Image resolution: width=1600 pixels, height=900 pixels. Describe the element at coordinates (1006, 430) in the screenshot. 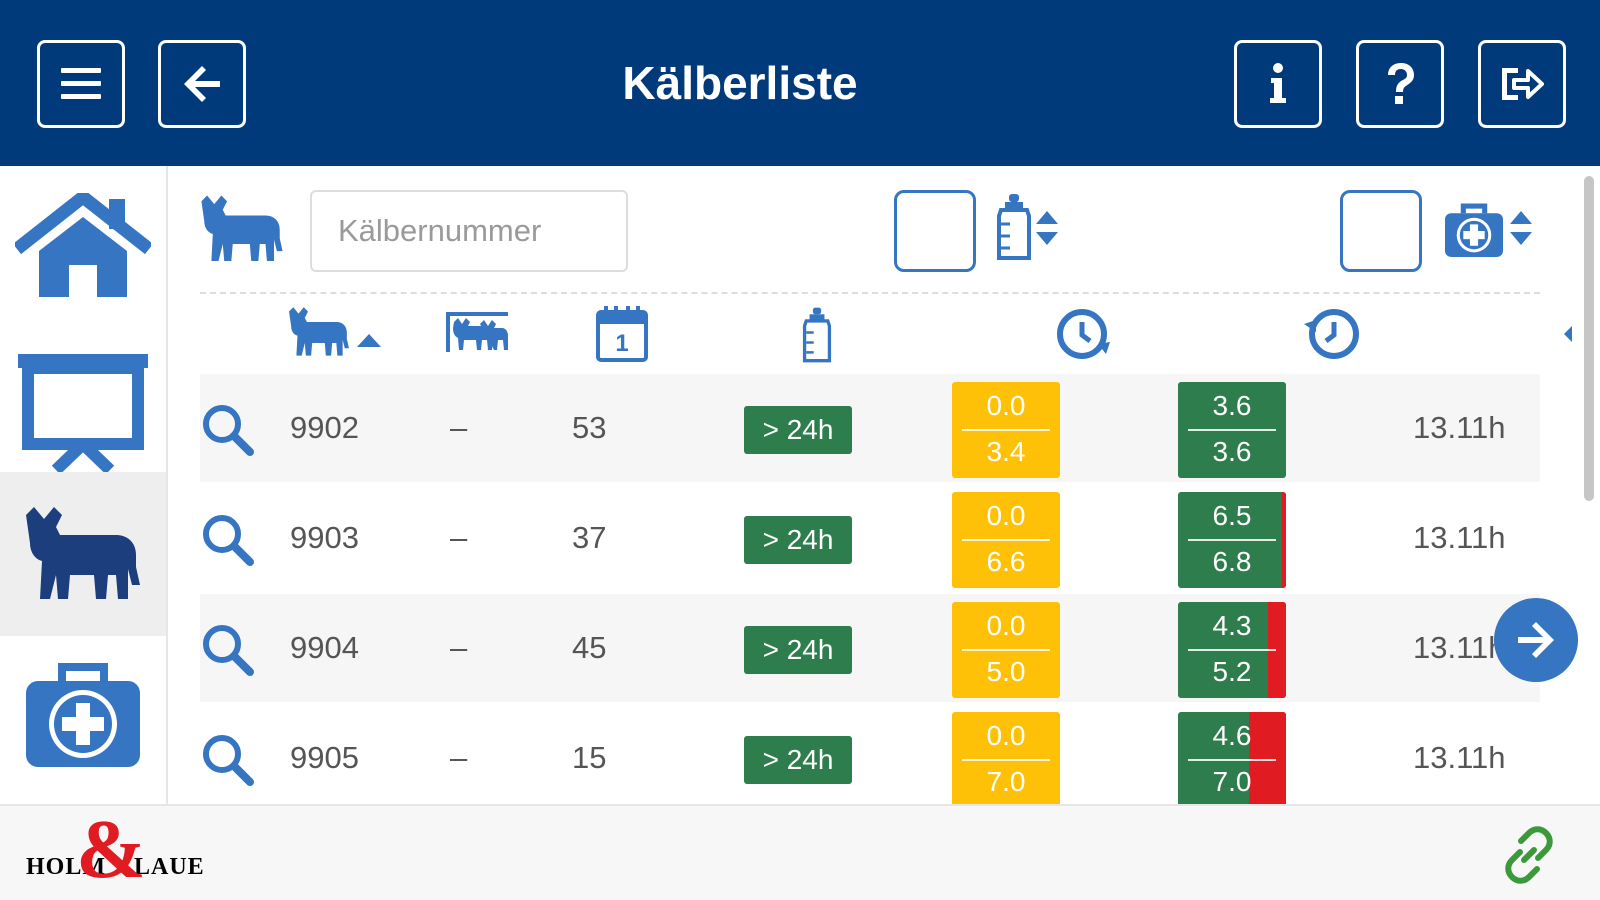

I see `feed-amount-today: 0.0 3.4` at that location.